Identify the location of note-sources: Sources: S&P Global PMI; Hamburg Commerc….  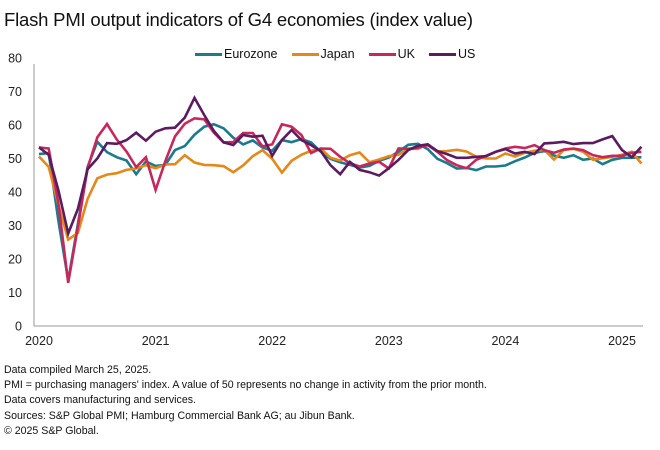
(179, 415).